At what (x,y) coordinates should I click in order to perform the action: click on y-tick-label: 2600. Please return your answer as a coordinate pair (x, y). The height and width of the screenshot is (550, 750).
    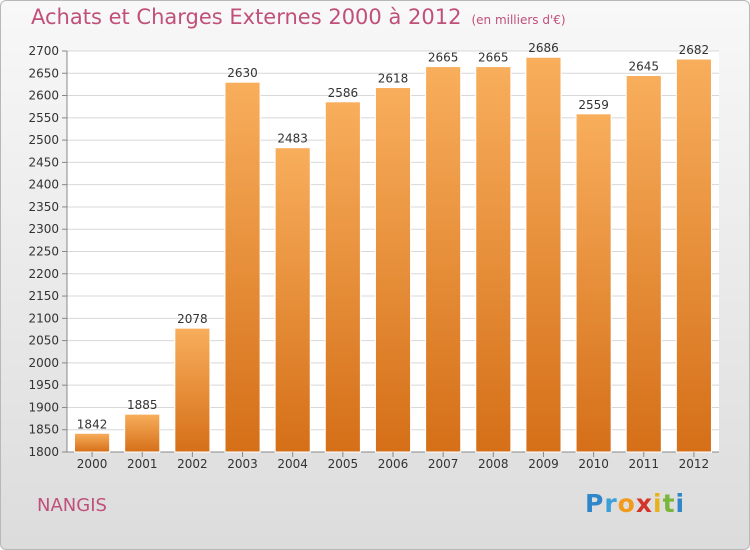
    Looking at the image, I should click on (43, 96).